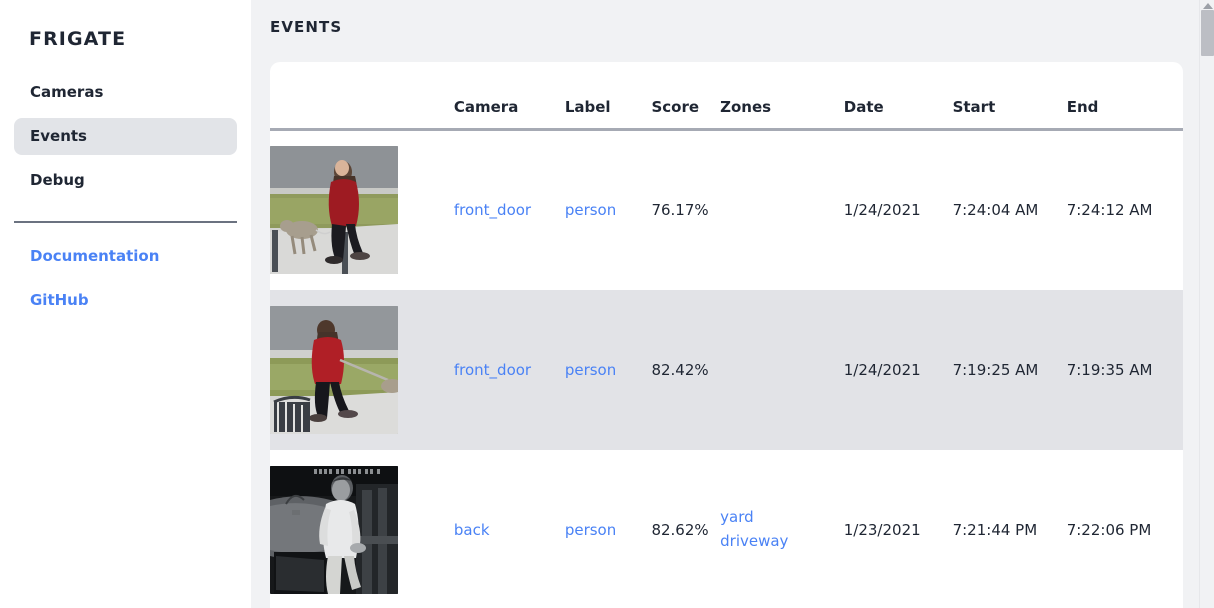  I want to click on column-header-start: Start, so click(1009, 96).